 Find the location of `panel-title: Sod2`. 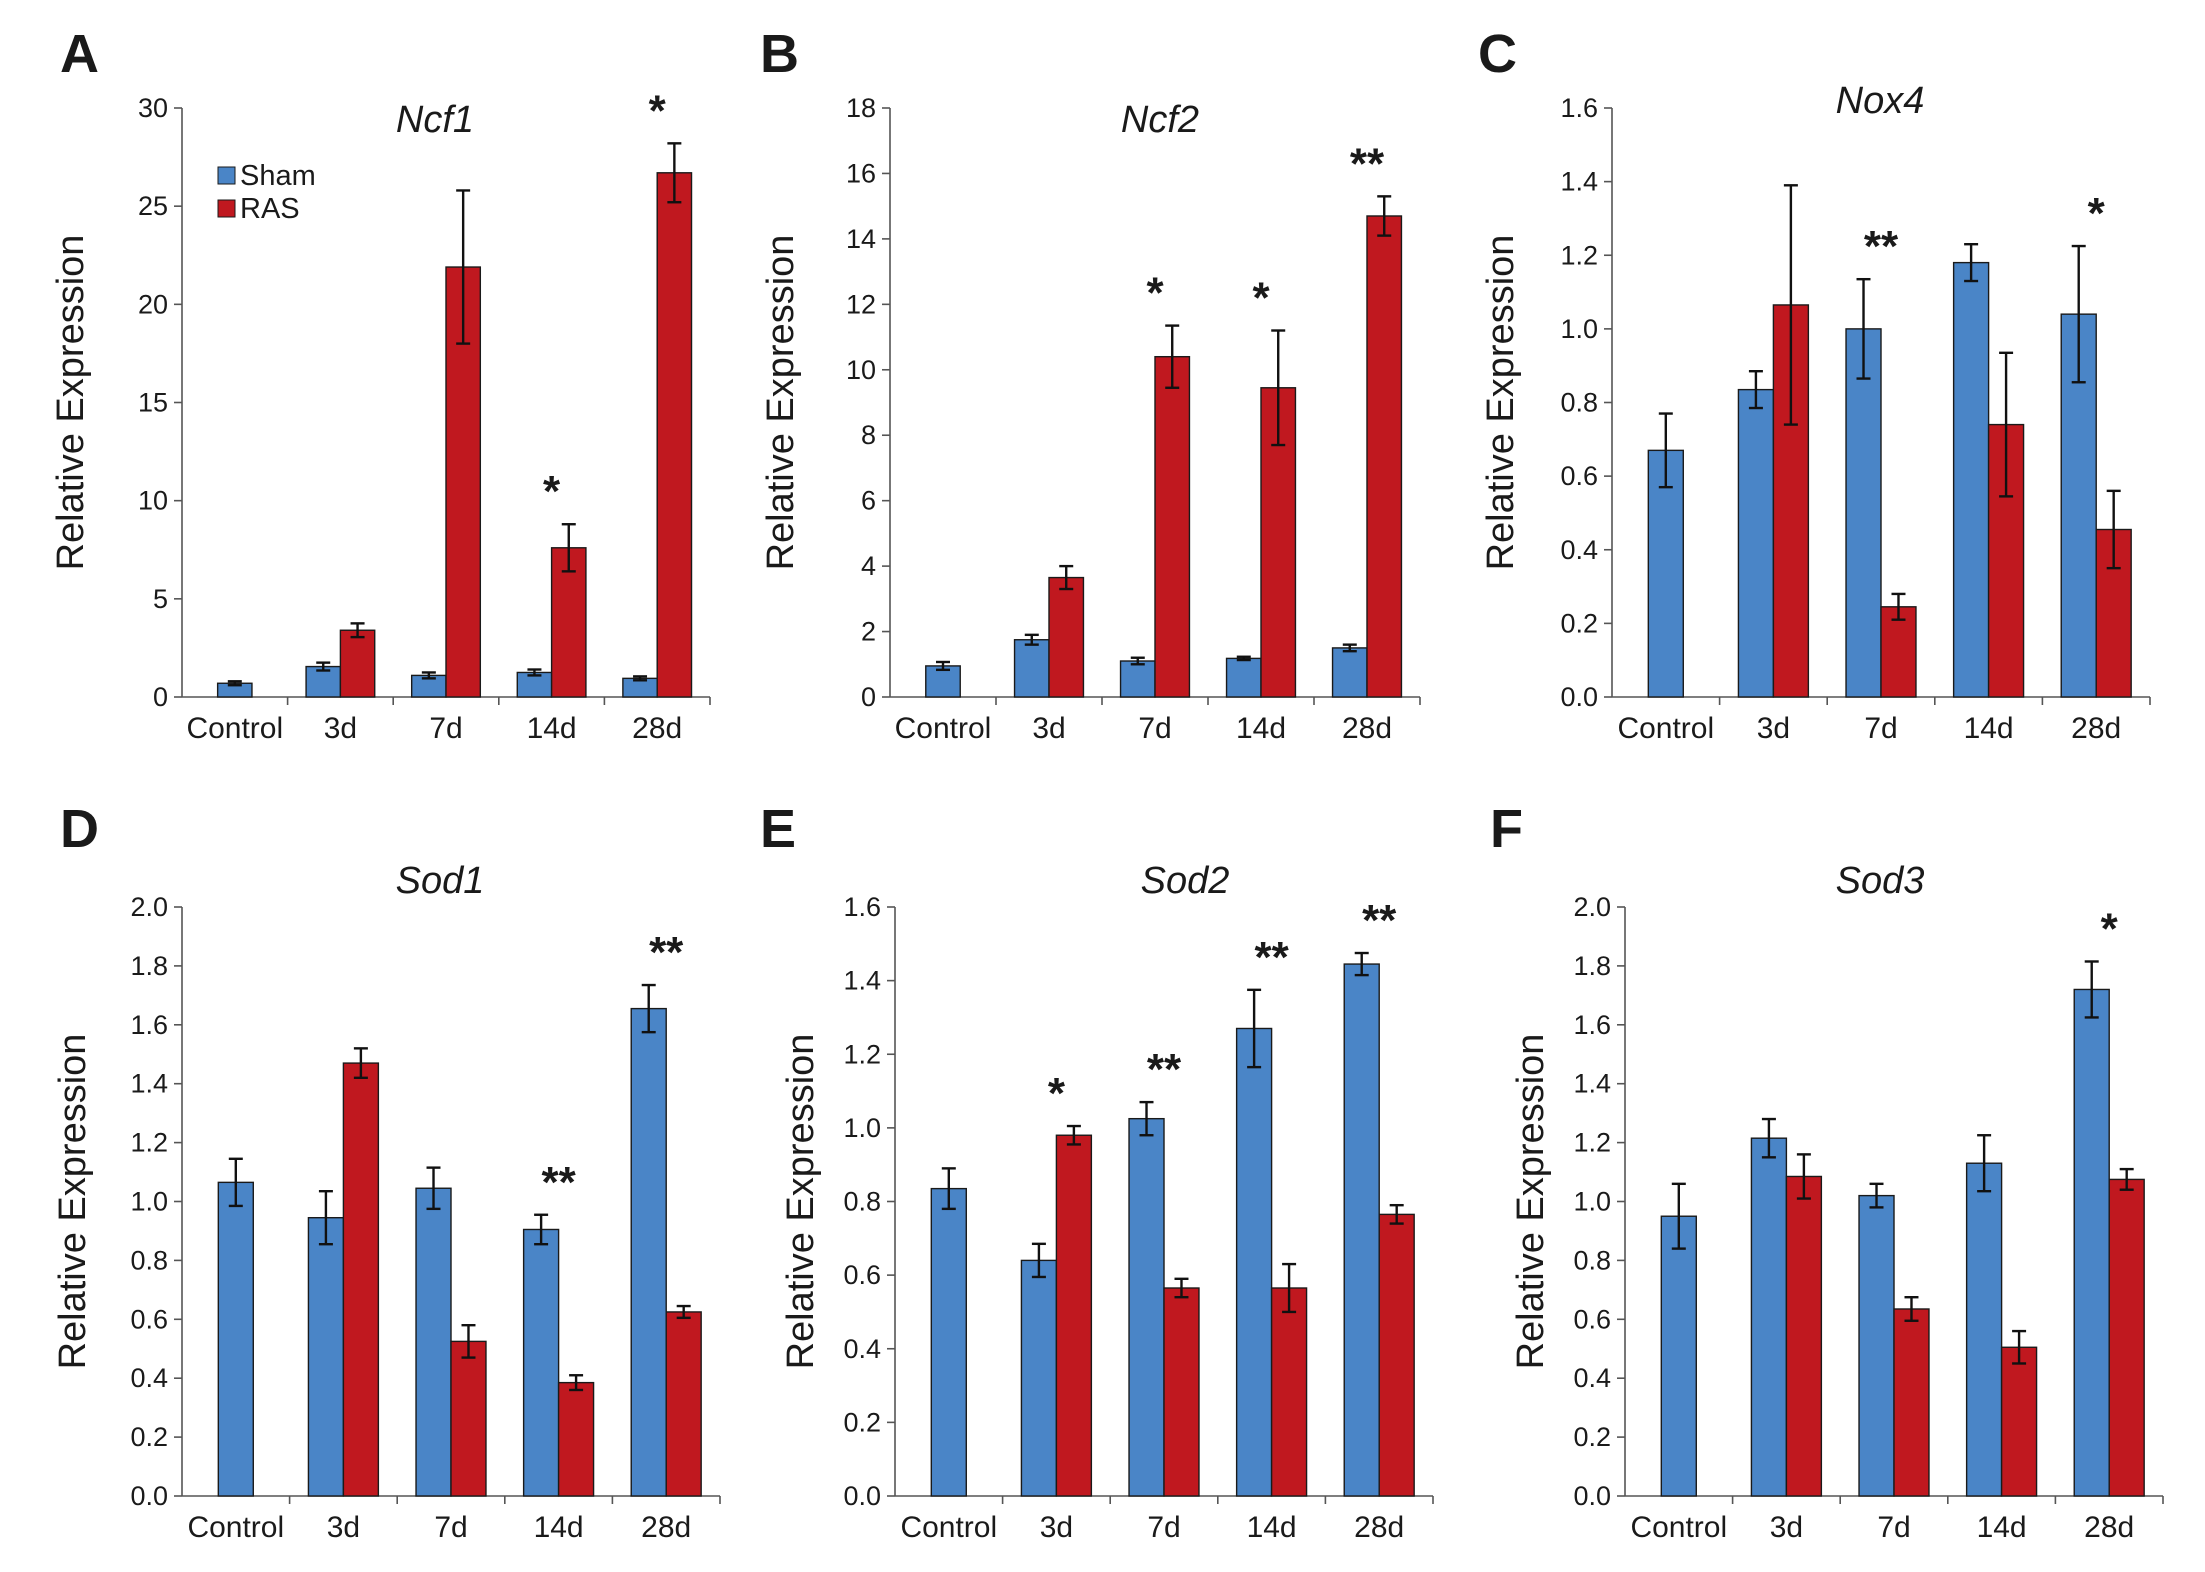

panel-title: Sod2 is located at coordinates (1185, 881).